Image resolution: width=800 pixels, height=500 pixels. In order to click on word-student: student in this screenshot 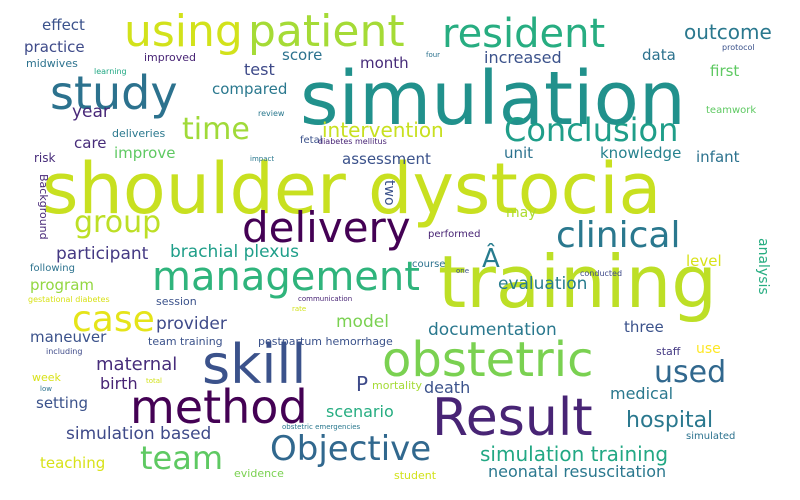, I will do `click(415, 475)`.